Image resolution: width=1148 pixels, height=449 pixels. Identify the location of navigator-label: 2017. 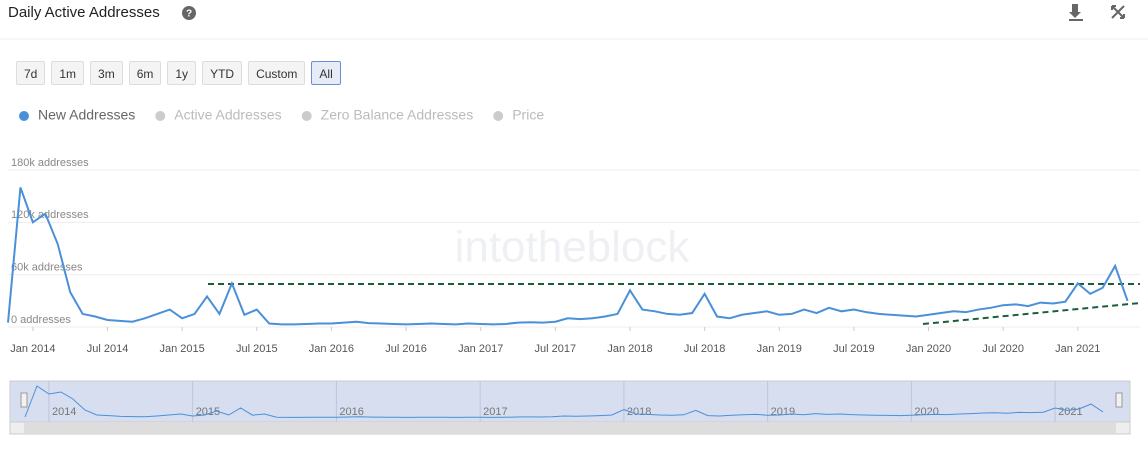
(495, 412).